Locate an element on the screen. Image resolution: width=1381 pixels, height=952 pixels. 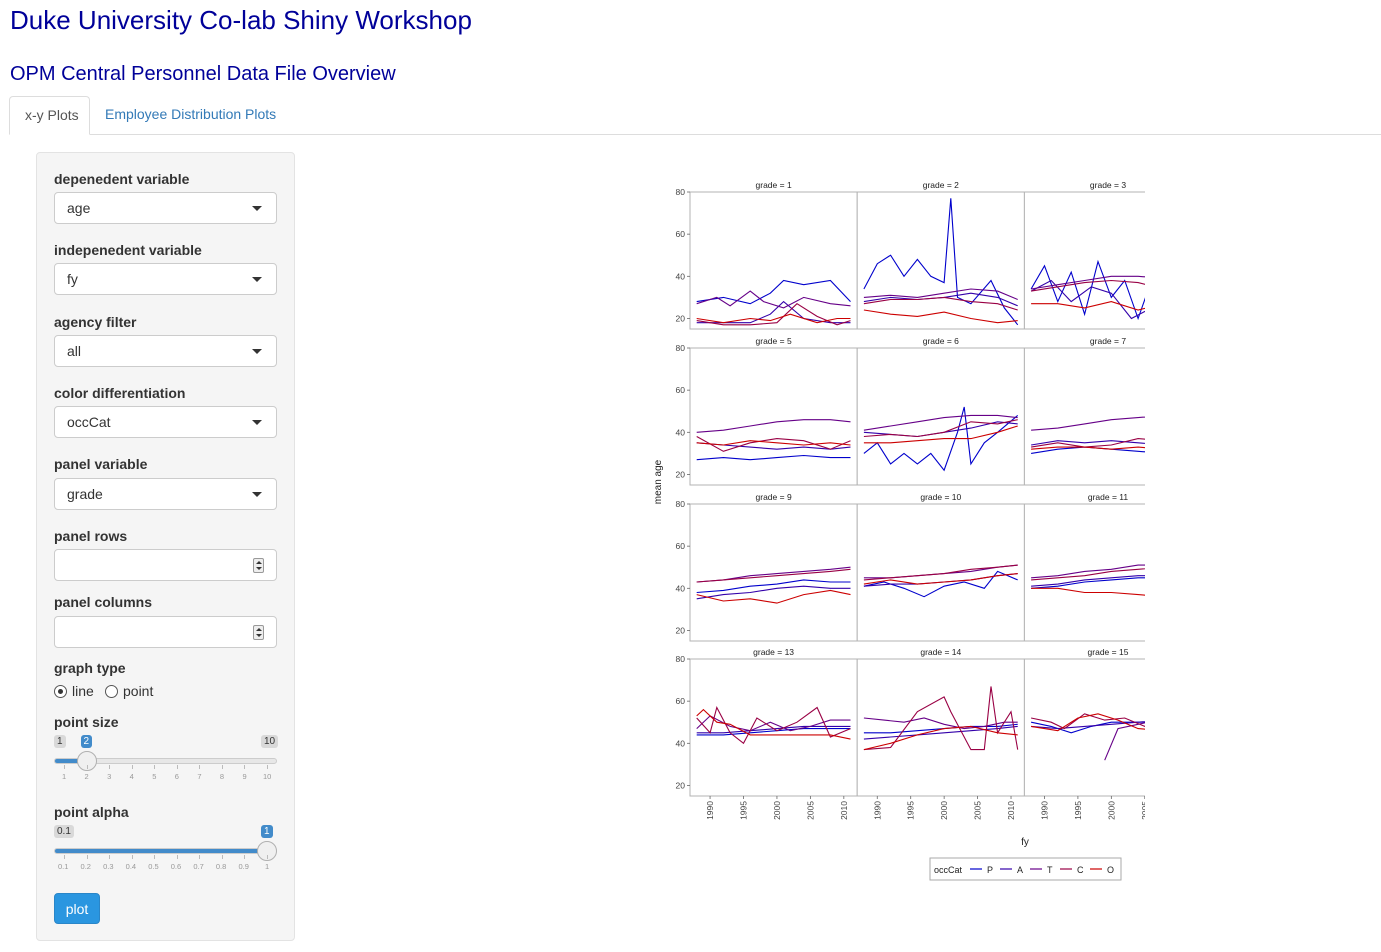
point-size-slider-handle is located at coordinates (86, 761).